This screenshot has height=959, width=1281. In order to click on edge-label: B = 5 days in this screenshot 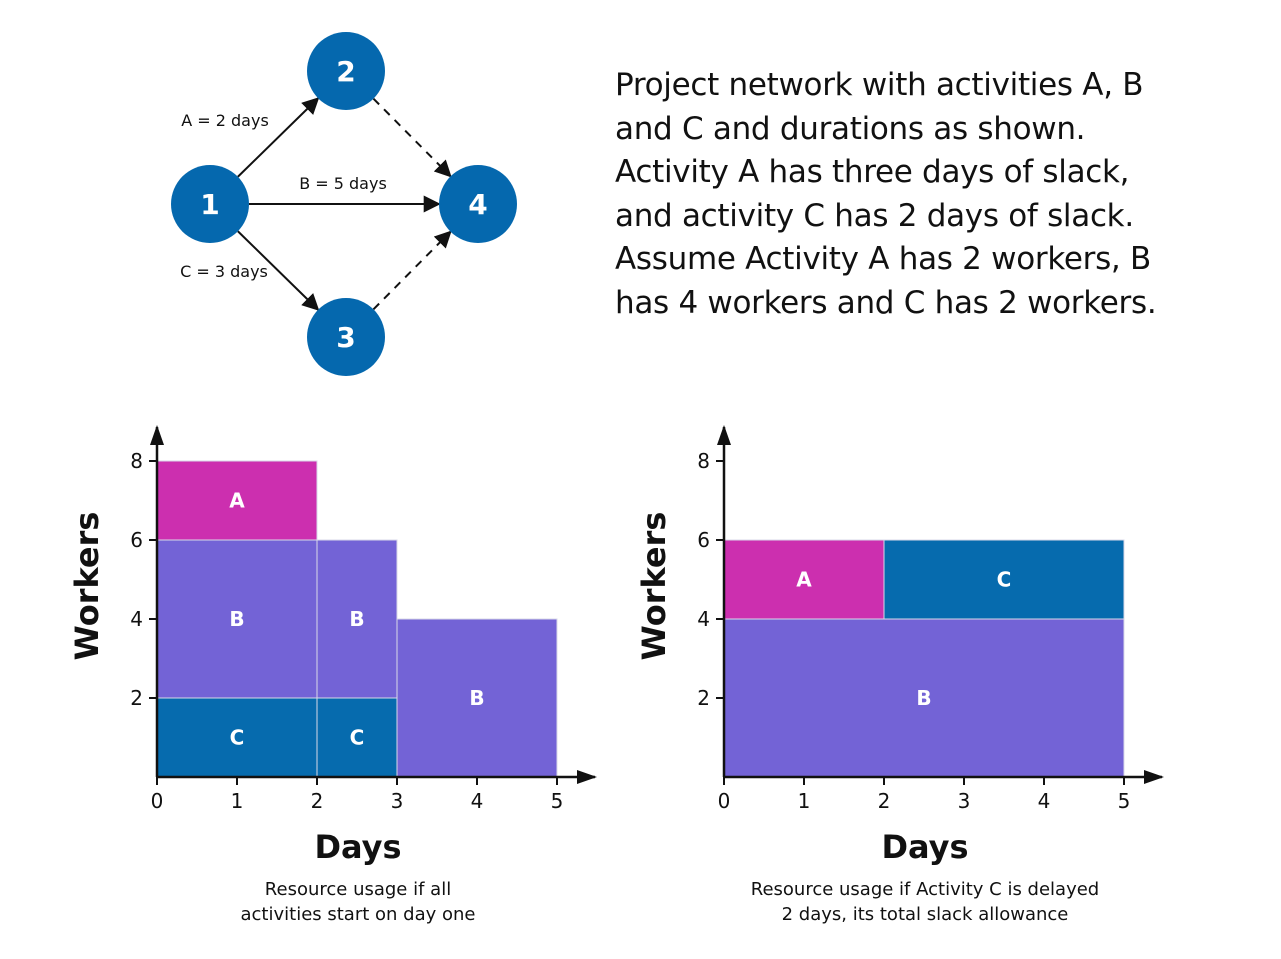, I will do `click(343, 183)`.